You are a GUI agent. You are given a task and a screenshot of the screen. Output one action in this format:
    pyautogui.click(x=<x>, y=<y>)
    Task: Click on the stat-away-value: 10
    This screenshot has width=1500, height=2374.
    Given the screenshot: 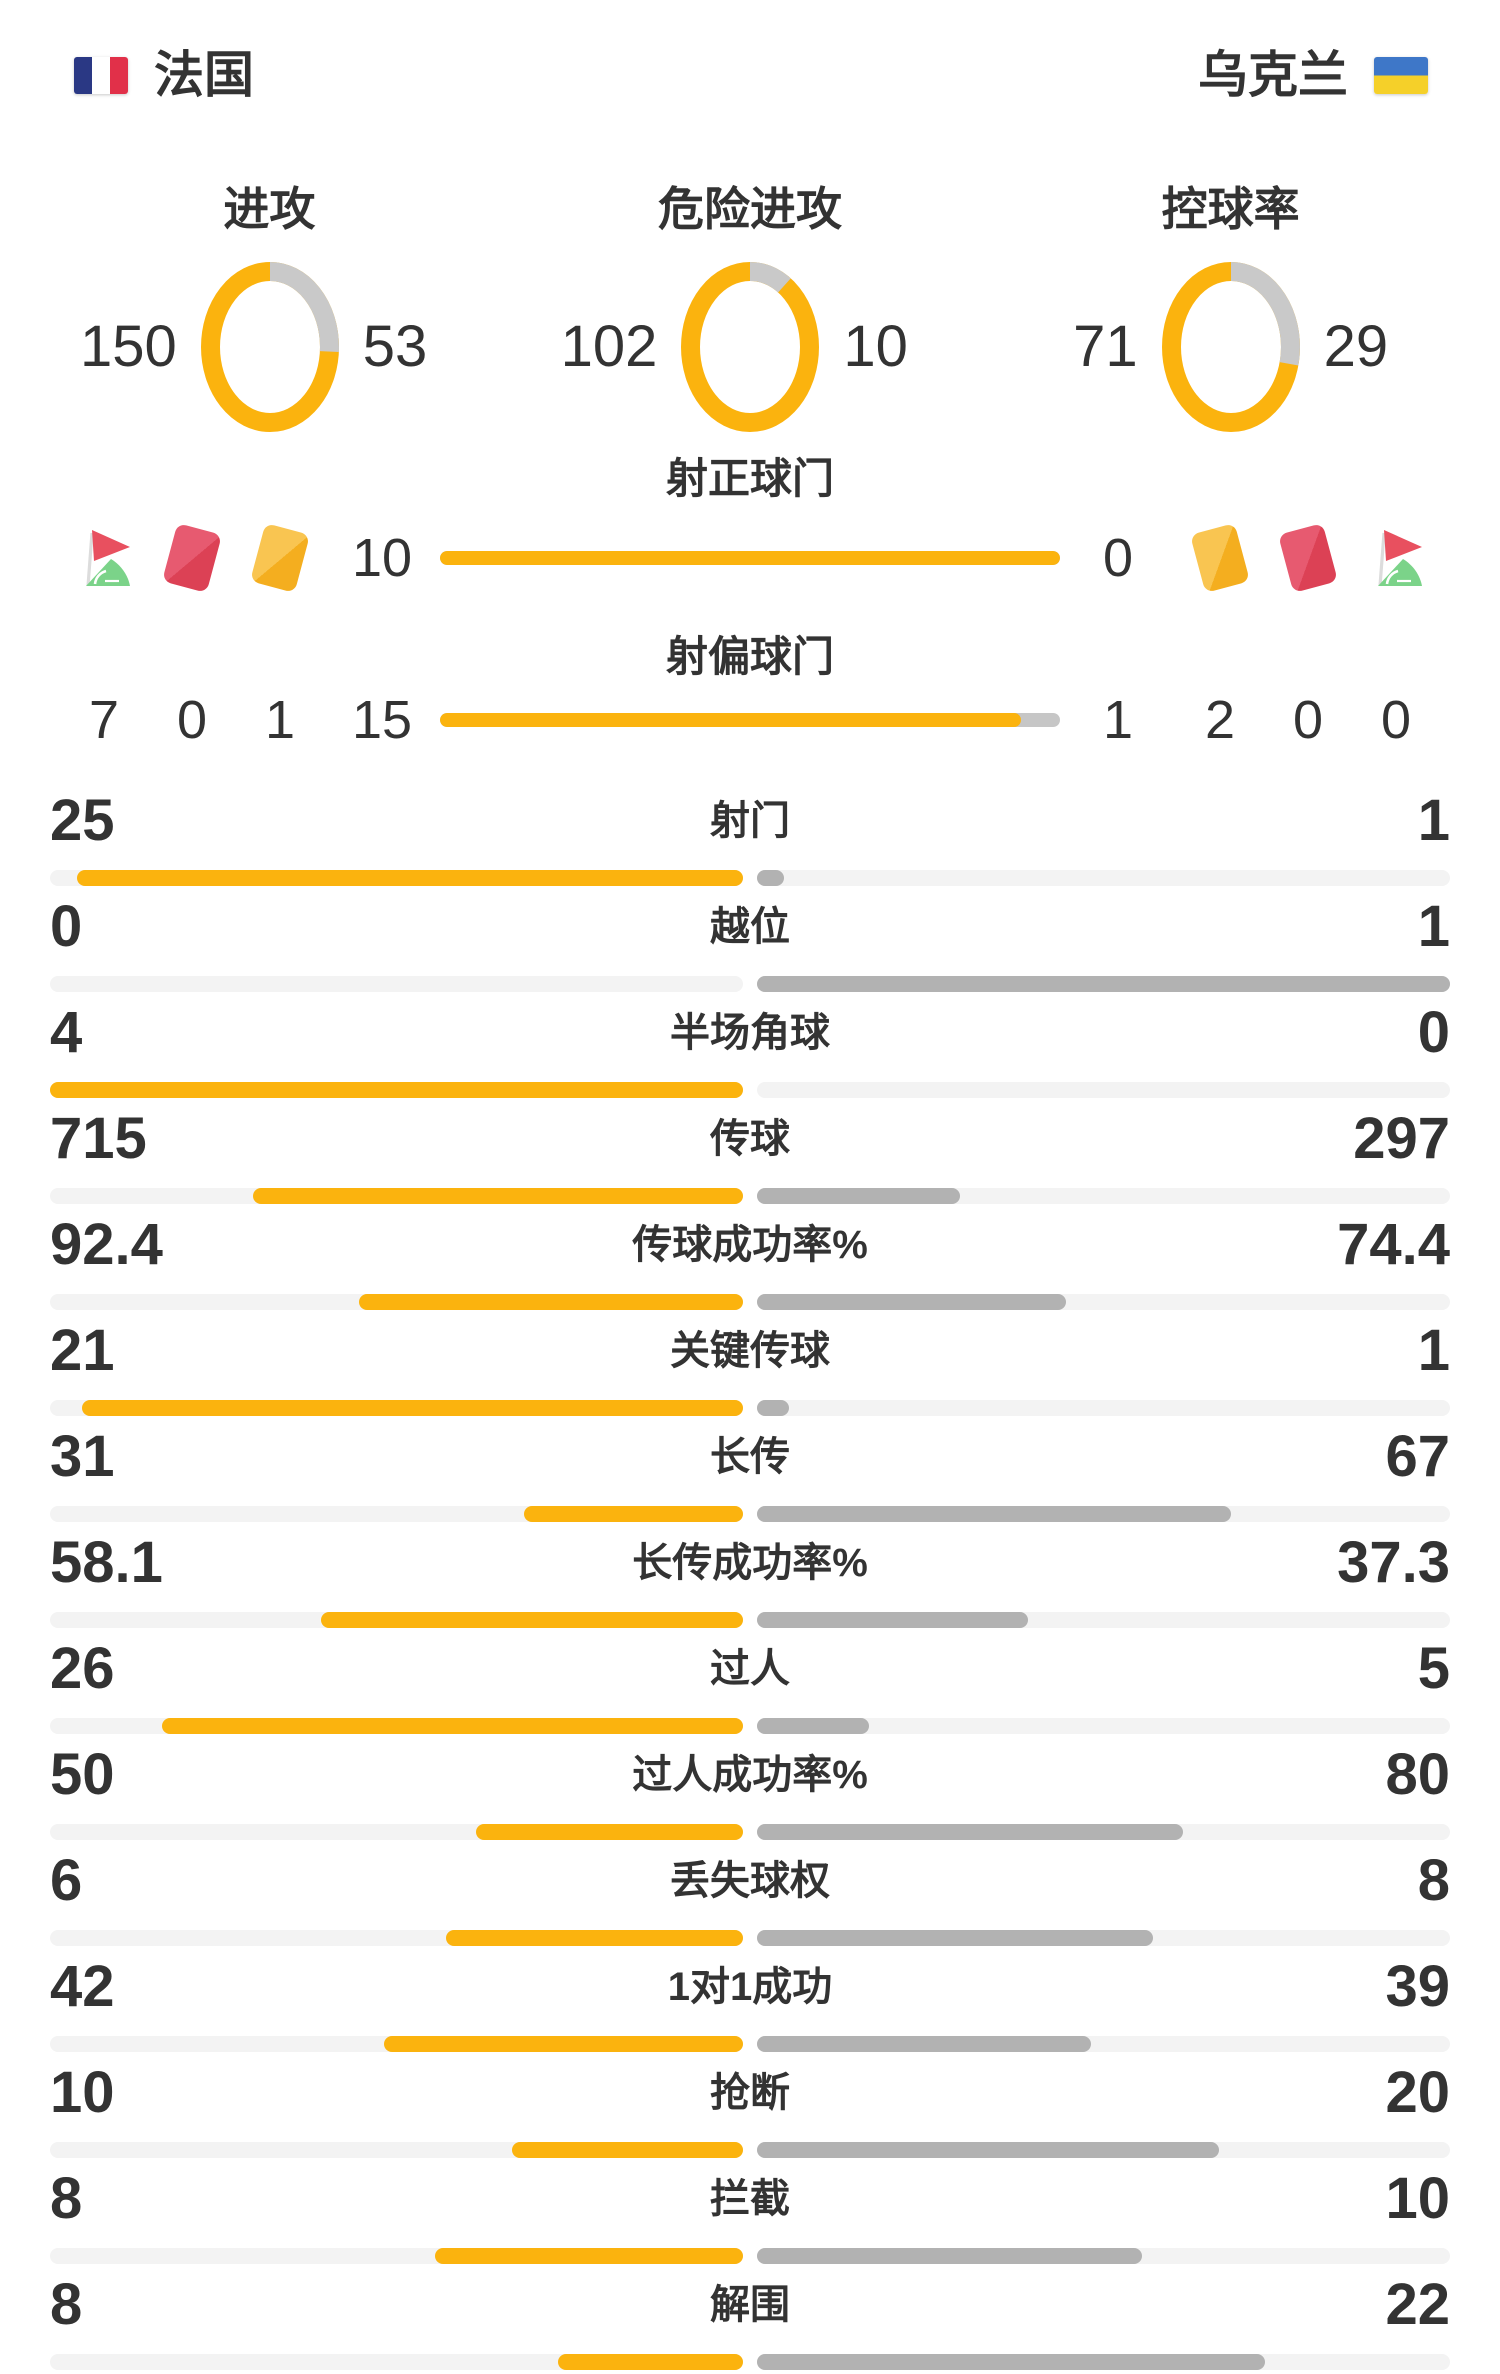 What is the action you would take?
    pyautogui.click(x=1417, y=2198)
    